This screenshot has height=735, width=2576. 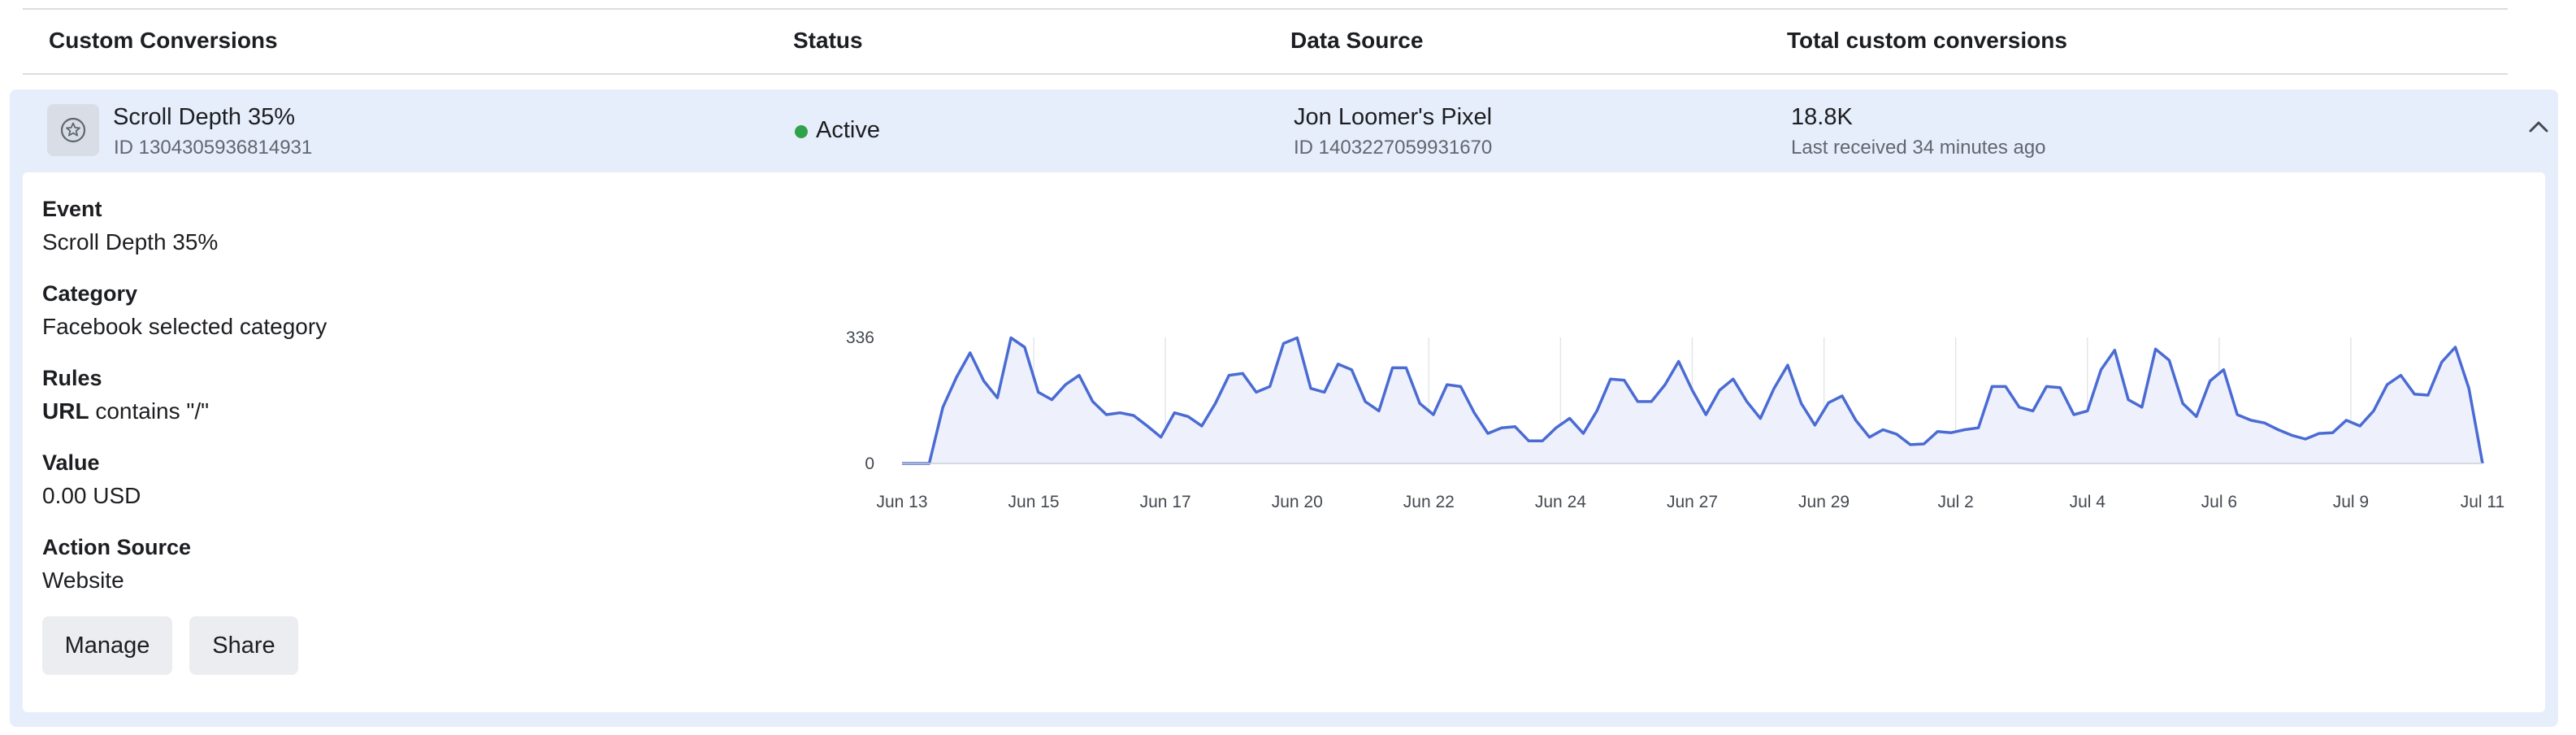 What do you see at coordinates (1824, 502) in the screenshot?
I see `x-tick-label: Jun 29` at bounding box center [1824, 502].